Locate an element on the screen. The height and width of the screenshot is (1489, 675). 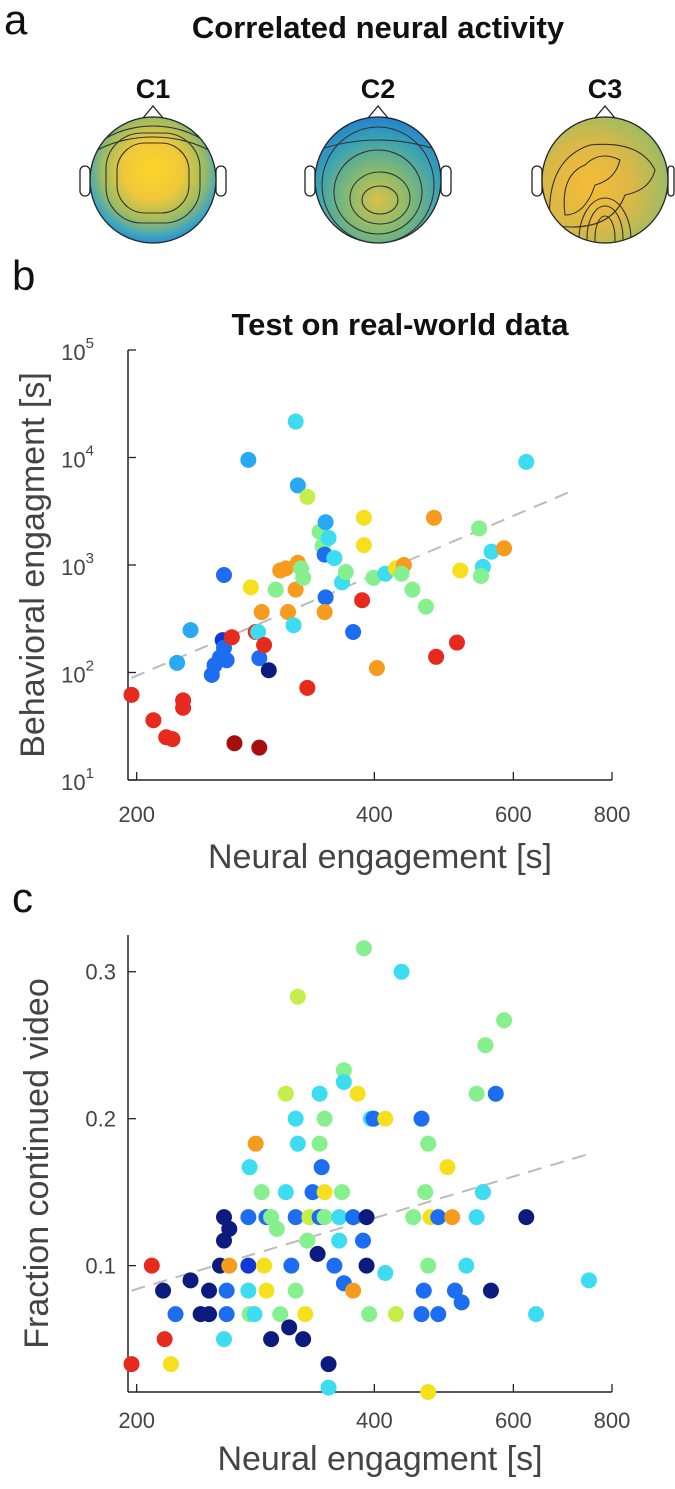
x-tick-label: 400 is located at coordinates (374, 814).